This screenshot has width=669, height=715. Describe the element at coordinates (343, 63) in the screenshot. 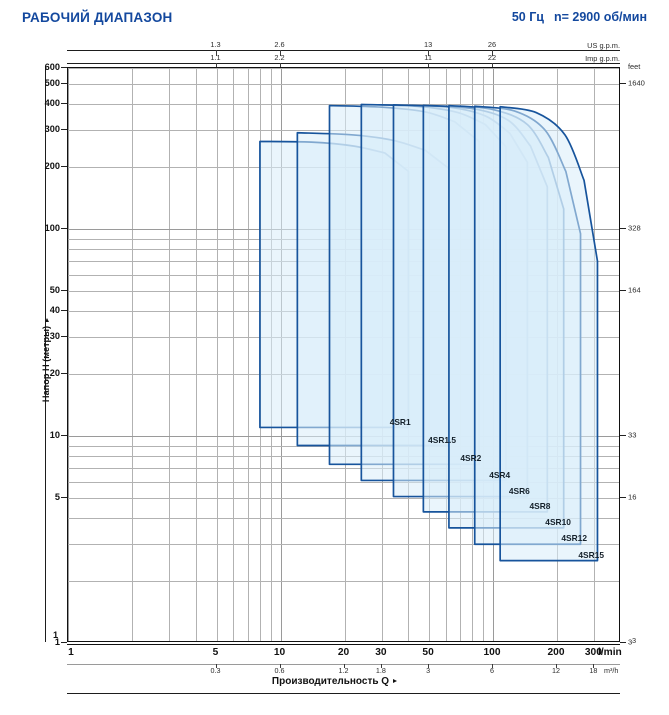

I see `imp-gpm-axis-line` at that location.